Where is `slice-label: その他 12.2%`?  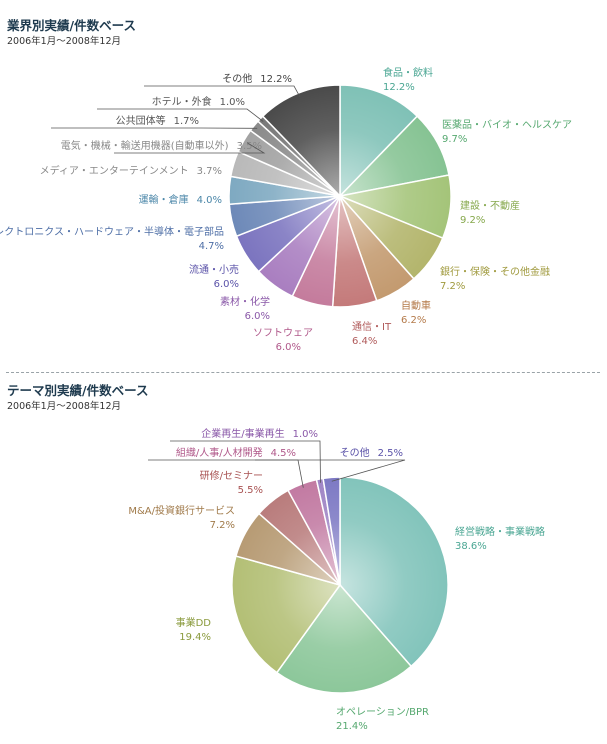
slice-label: その他 12.2% is located at coordinates (257, 78).